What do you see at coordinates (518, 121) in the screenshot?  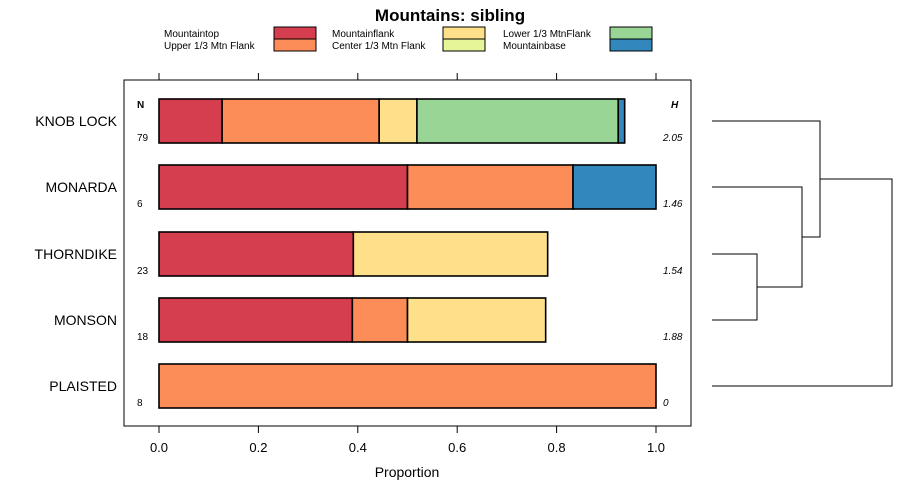 I see `bar-segment-knob-lock-lower-1-3-mtnflank` at bounding box center [518, 121].